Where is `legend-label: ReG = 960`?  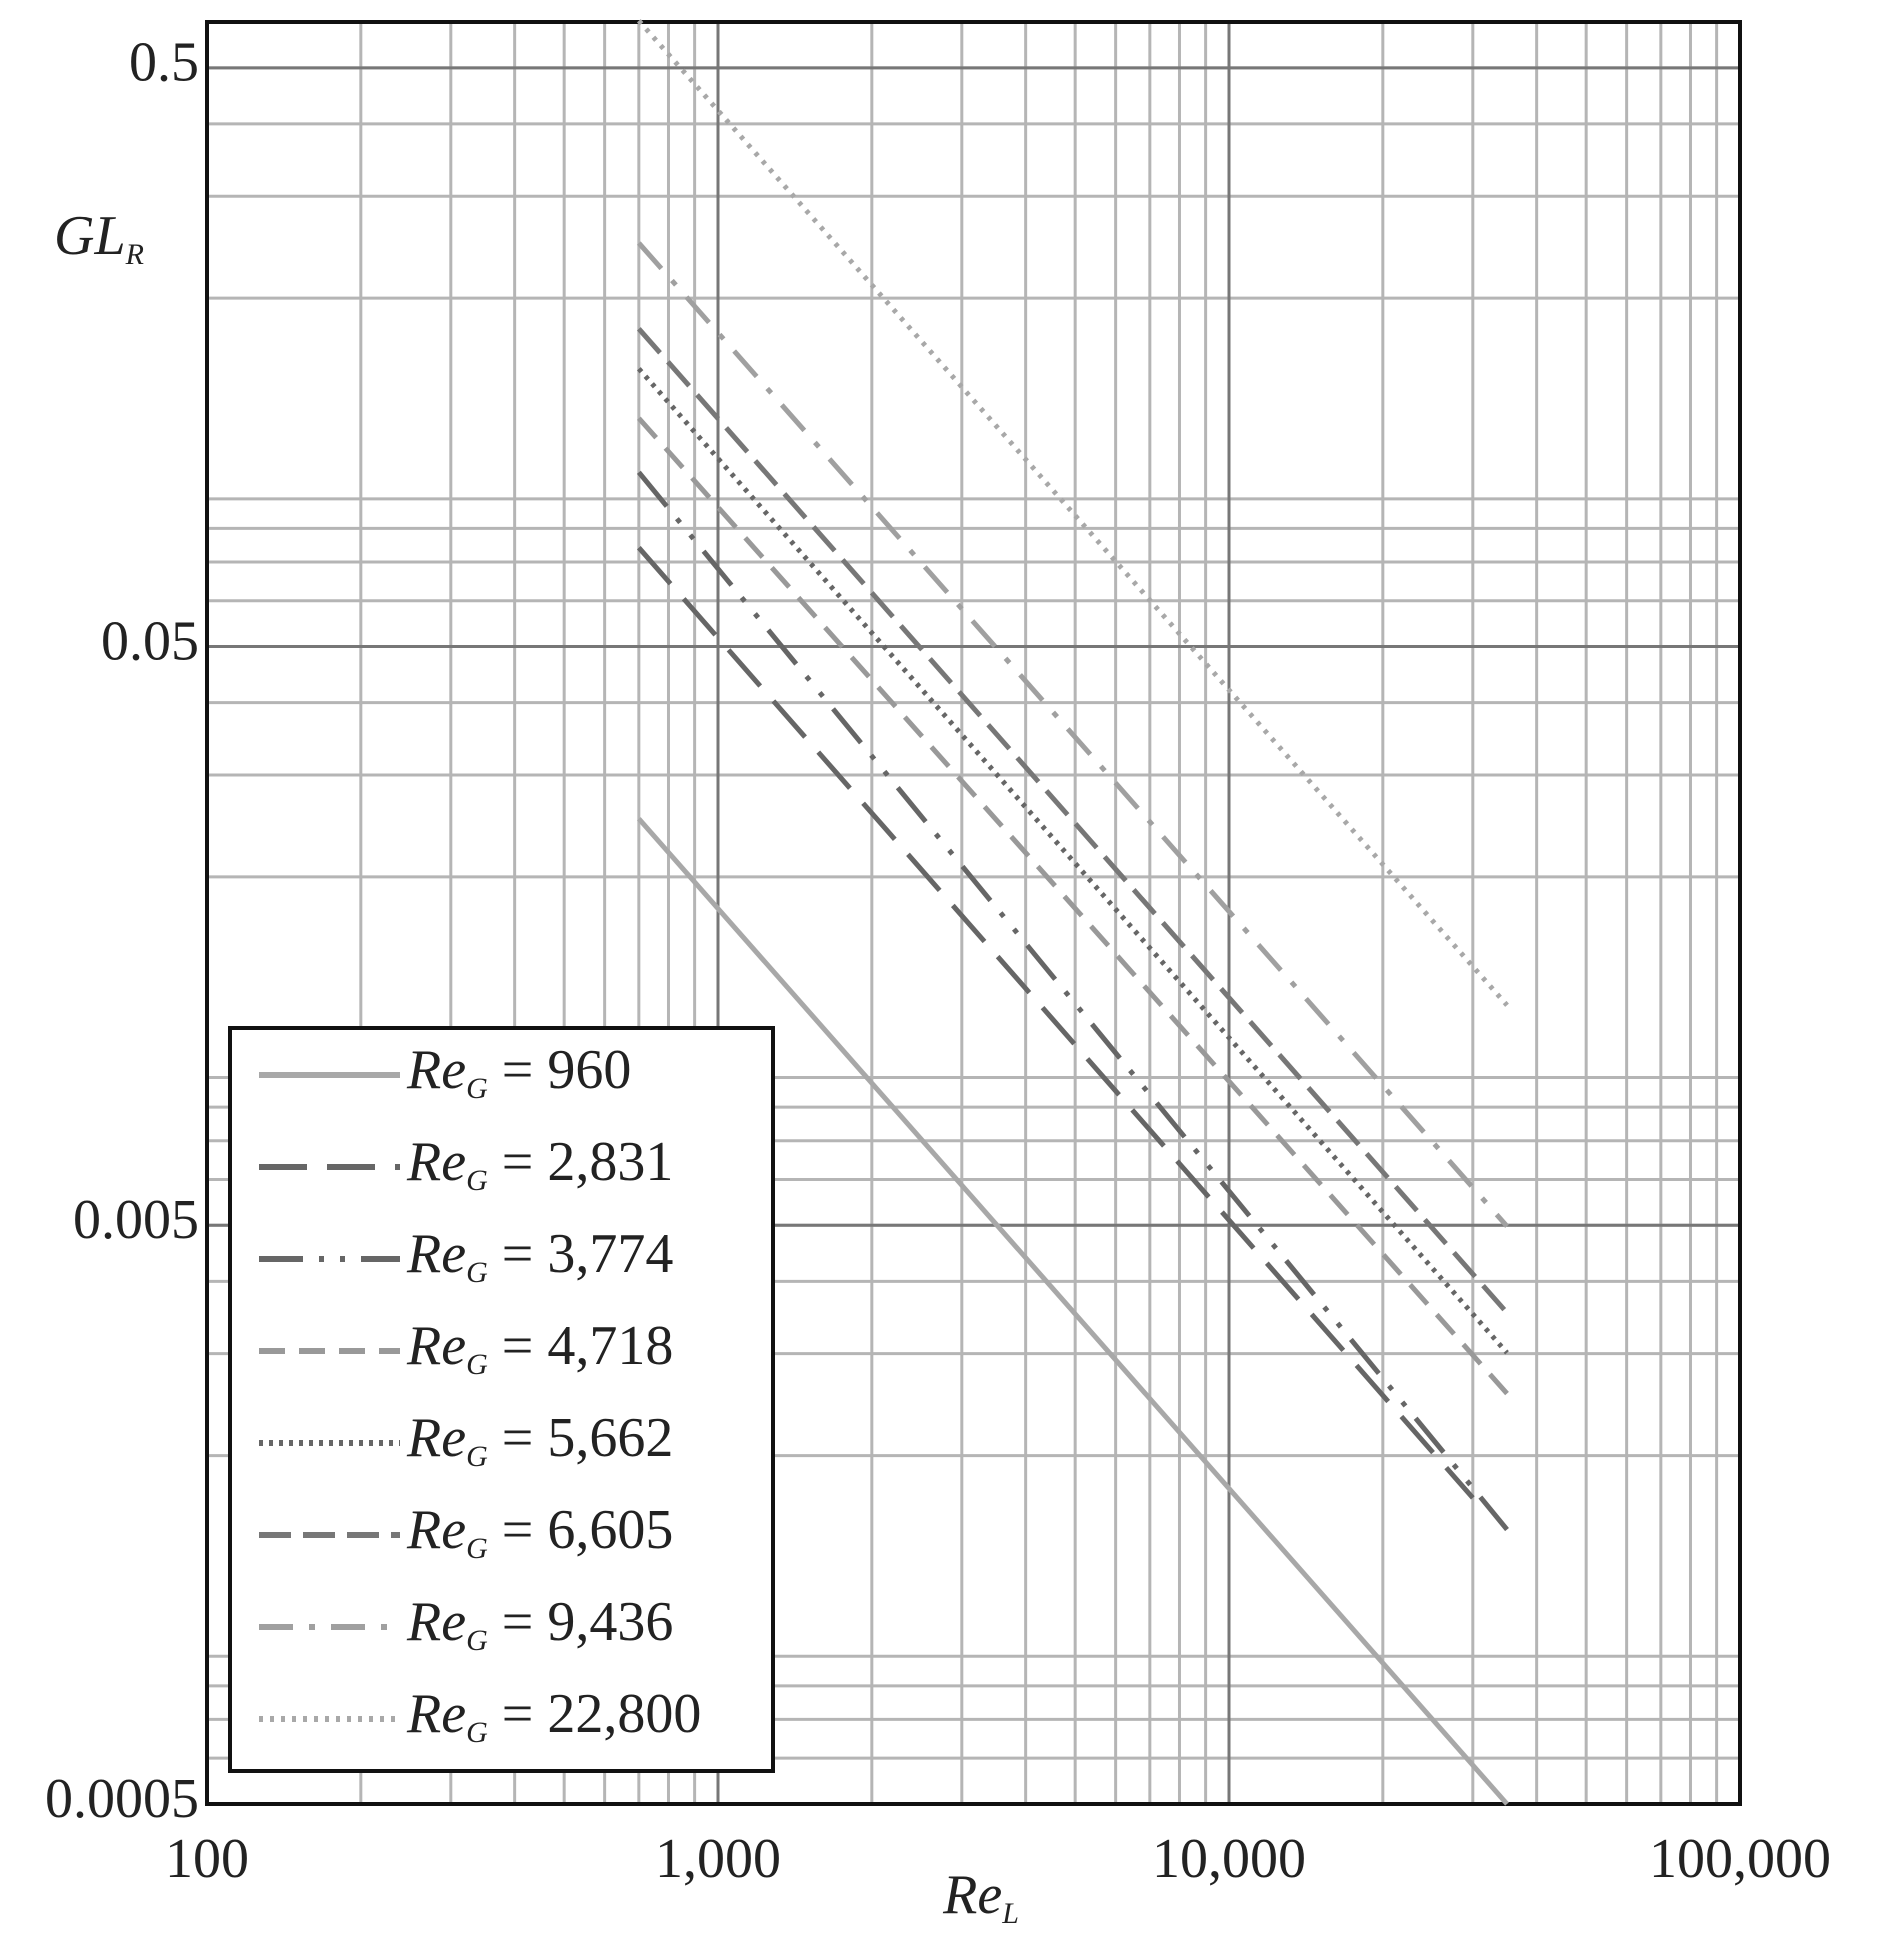
legend-label: ReG = 960 is located at coordinates (518, 1072).